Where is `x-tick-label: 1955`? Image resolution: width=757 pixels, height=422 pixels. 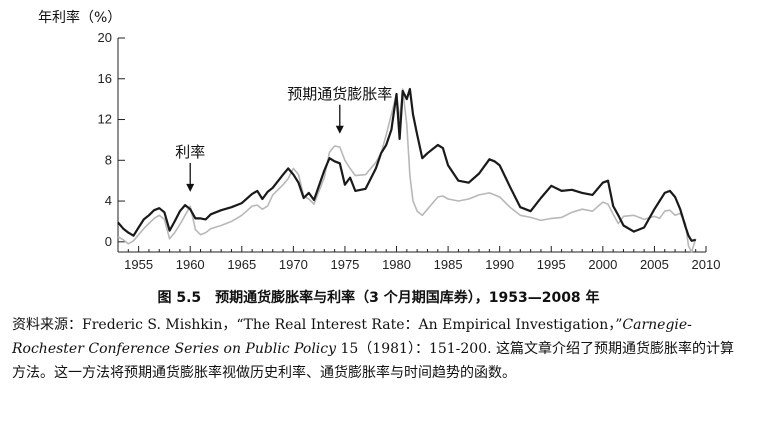 x-tick-label: 1955 is located at coordinates (138, 264).